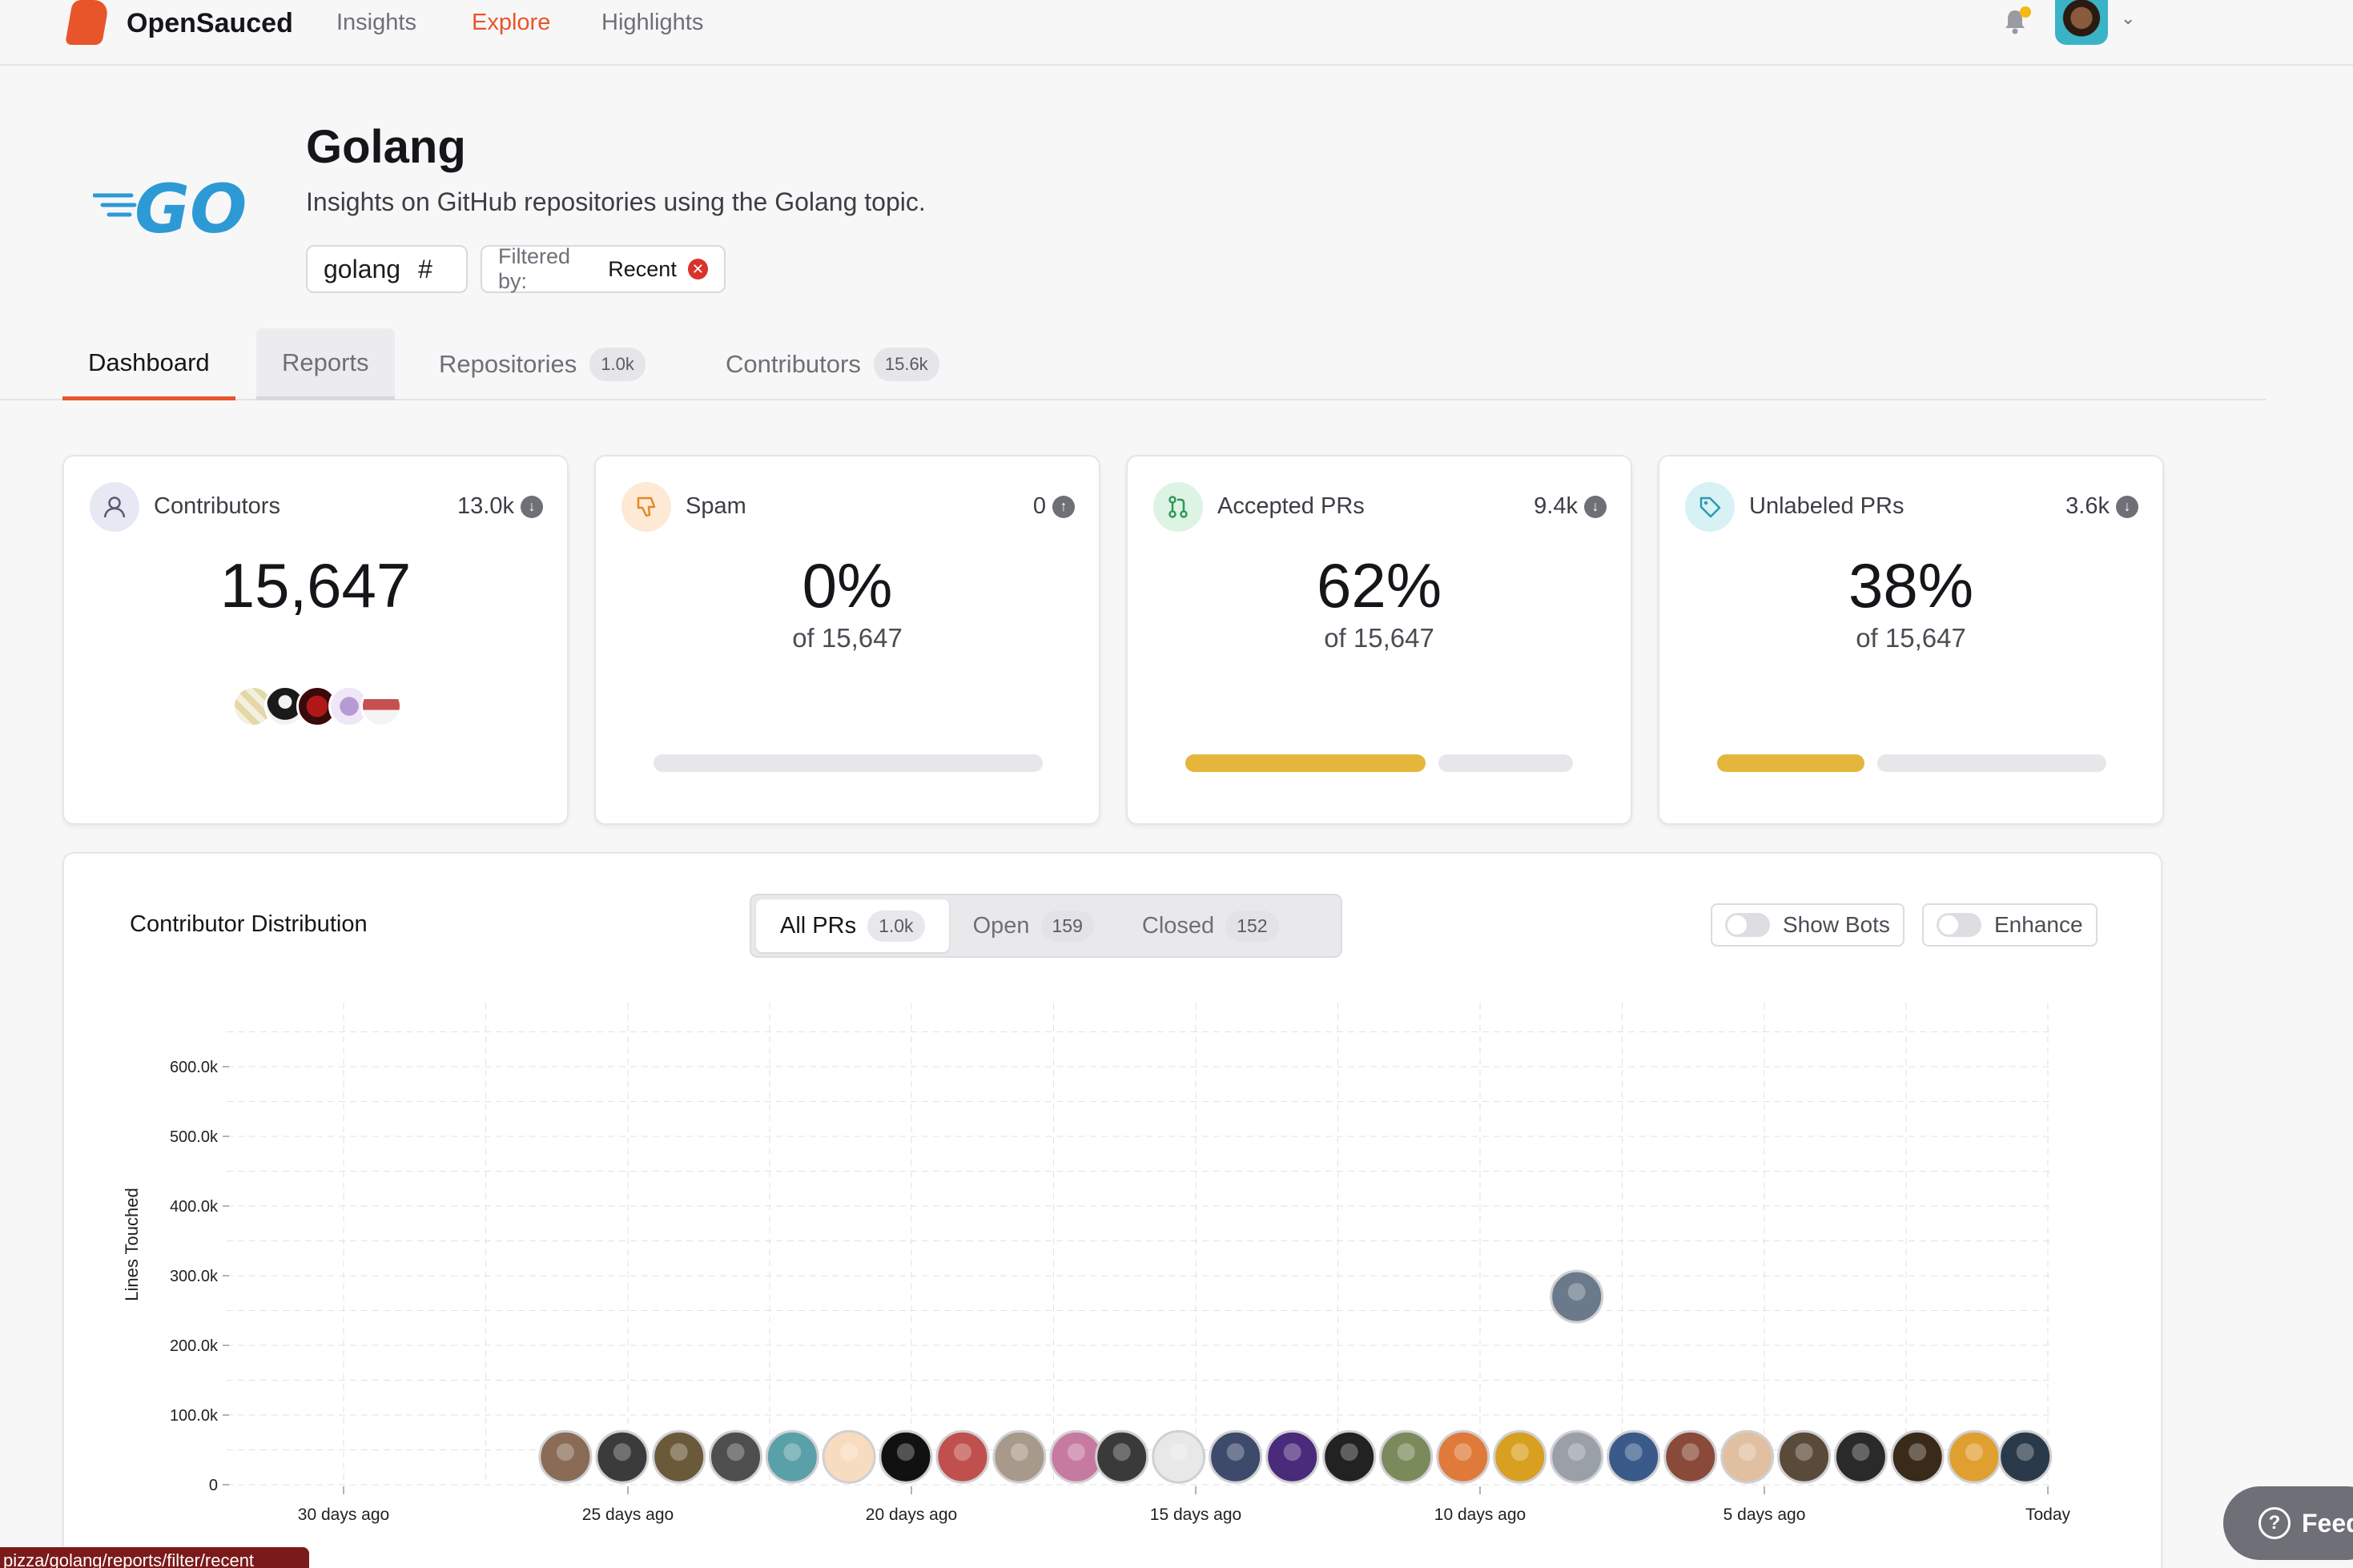 This screenshot has width=2353, height=1568. I want to click on opensauced-logo-icon, so click(87, 23).